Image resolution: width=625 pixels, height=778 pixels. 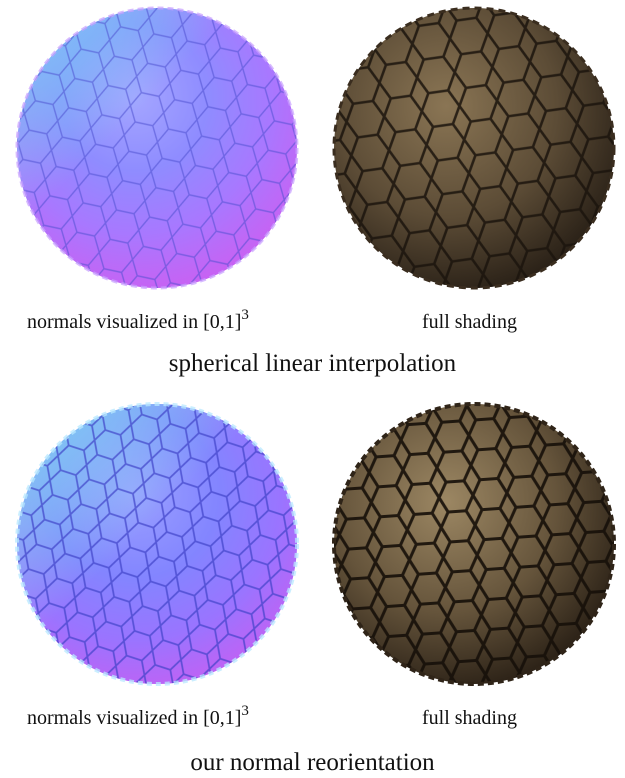 I want to click on left-label-bottom: normals visualized in [0,1]3, so click(x=138, y=716).